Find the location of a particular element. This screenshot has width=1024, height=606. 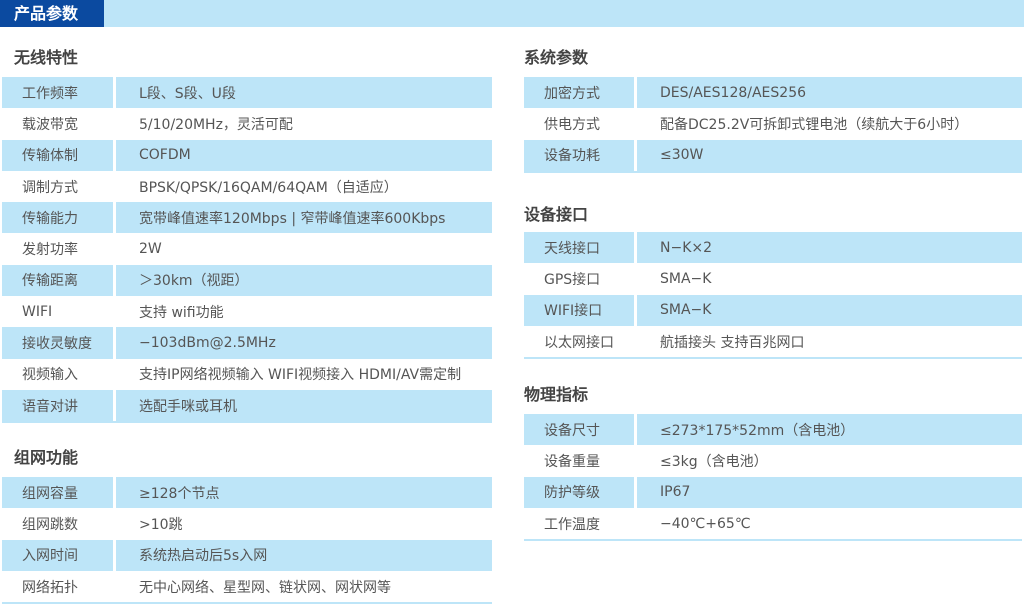

table-row: 发射功率 2W is located at coordinates (247, 248).